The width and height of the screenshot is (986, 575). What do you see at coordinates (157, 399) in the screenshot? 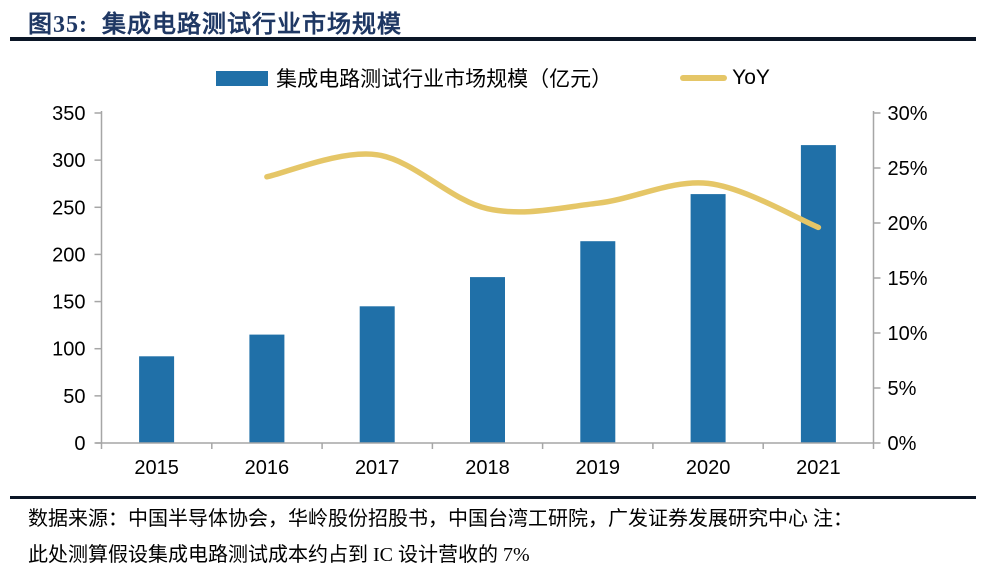
I see `bar-2015` at bounding box center [157, 399].